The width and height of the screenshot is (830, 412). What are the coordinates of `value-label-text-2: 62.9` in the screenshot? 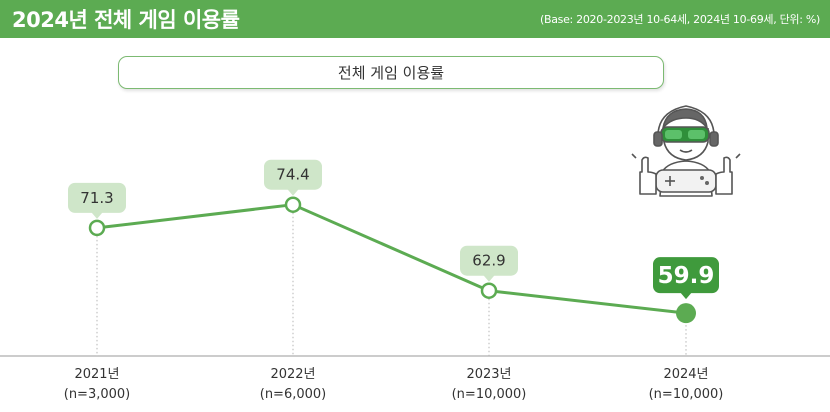 It's located at (488, 261).